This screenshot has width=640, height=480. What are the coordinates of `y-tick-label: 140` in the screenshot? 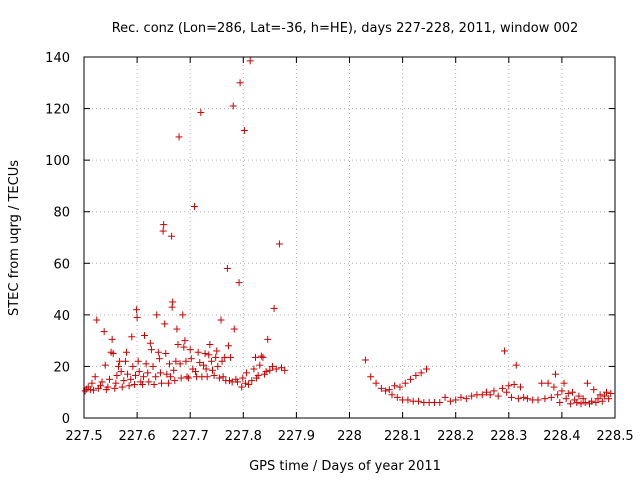 It's located at (57, 58).